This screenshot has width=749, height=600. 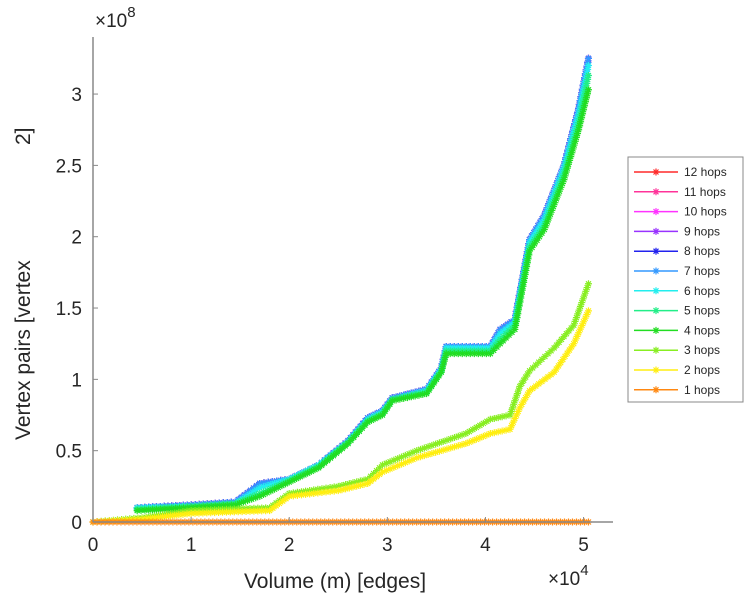 What do you see at coordinates (677, 251) in the screenshot?
I see `legend-item: 8 hops` at bounding box center [677, 251].